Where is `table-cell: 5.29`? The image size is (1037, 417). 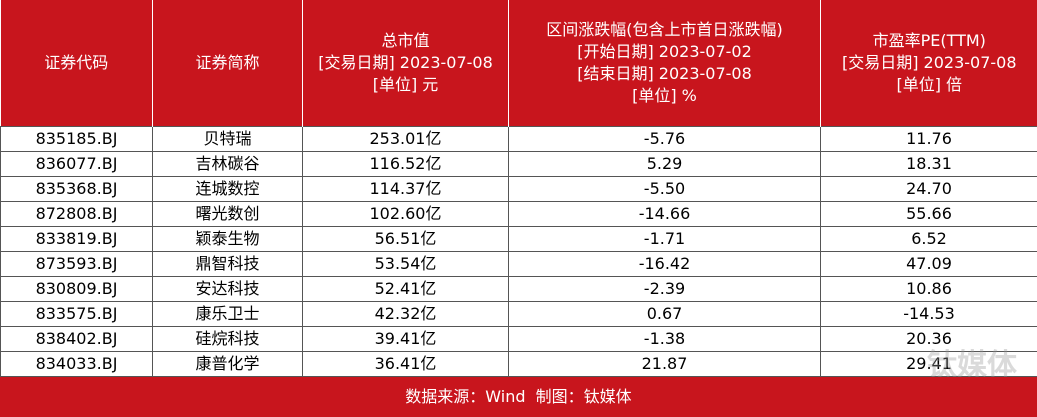
table-cell: 5.29 is located at coordinates (664, 164).